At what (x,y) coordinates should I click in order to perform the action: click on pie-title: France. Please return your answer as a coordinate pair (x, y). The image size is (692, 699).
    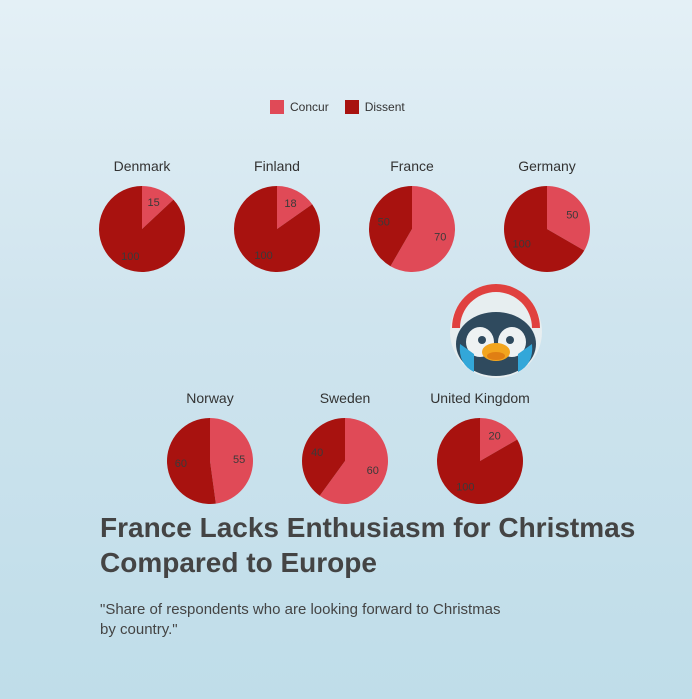
    Looking at the image, I should click on (412, 166).